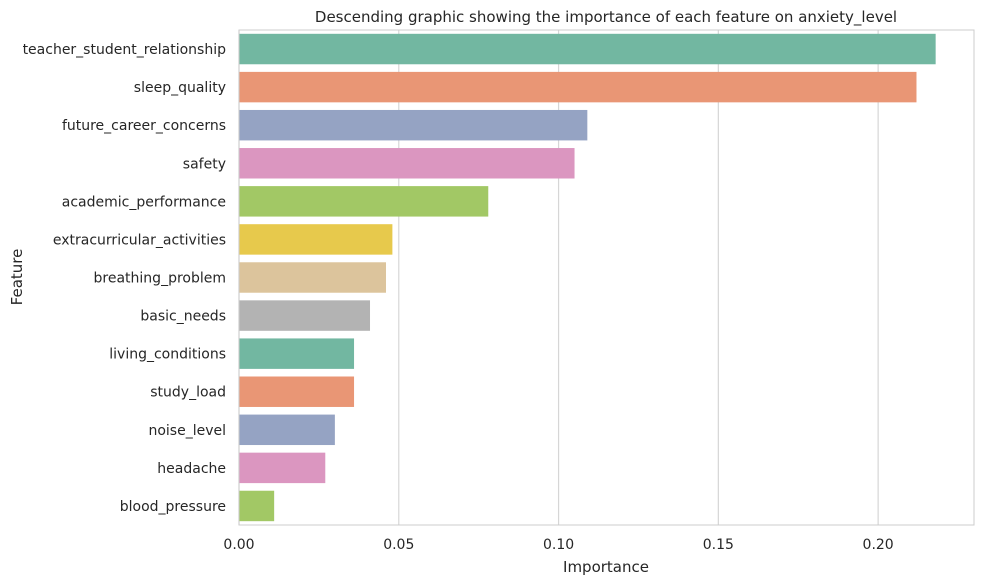  Describe the element at coordinates (204, 164) in the screenshot. I see `y-tick-label: safety` at that location.